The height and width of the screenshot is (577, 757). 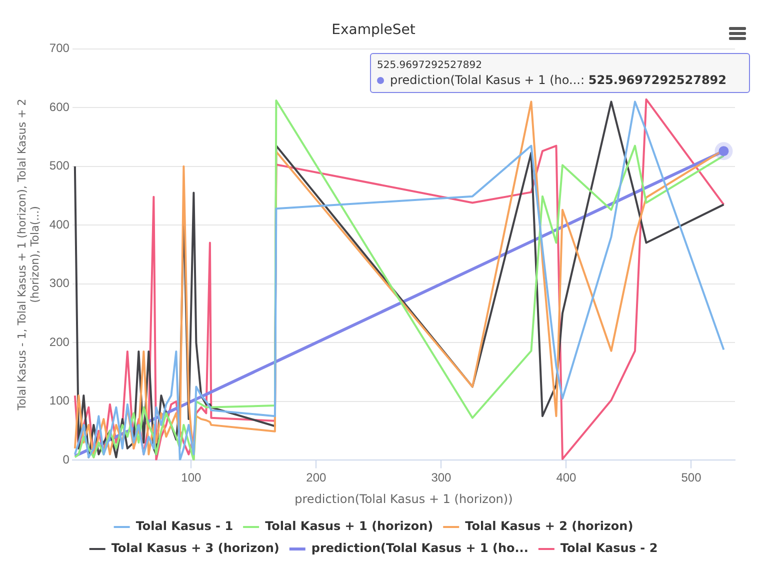 I want to click on x-tick-label: 400, so click(x=566, y=477).